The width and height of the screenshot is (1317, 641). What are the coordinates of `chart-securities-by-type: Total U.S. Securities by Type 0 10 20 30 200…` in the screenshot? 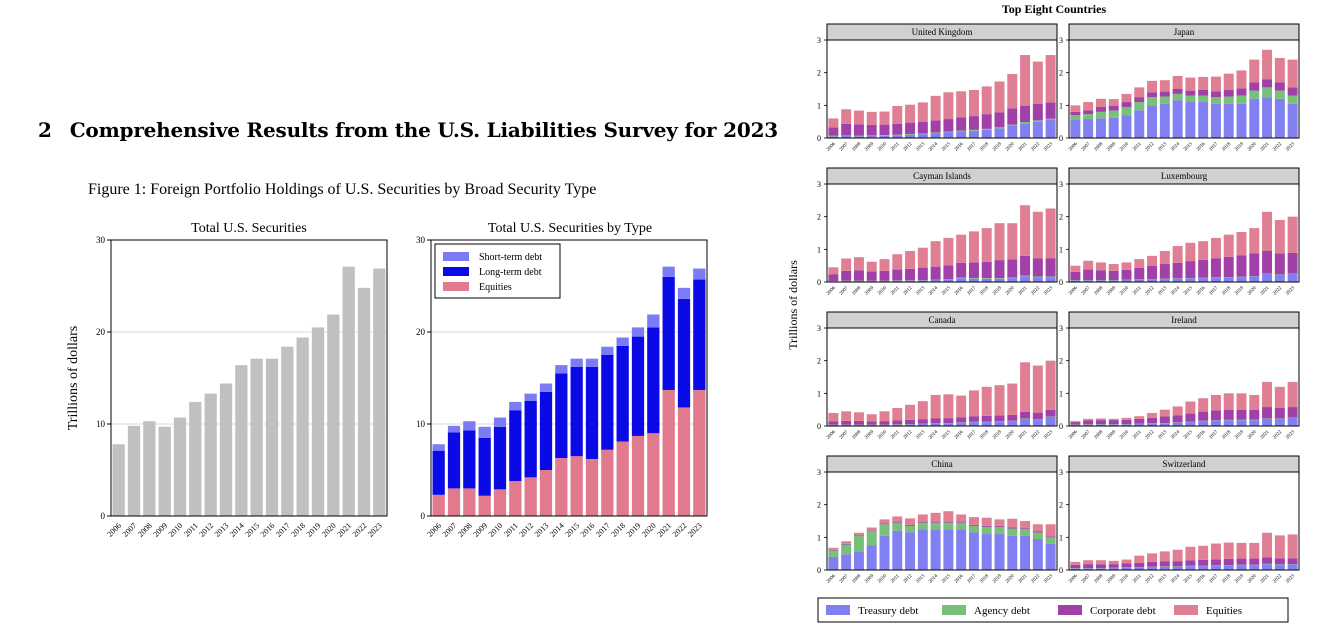 It's located at (562, 380).